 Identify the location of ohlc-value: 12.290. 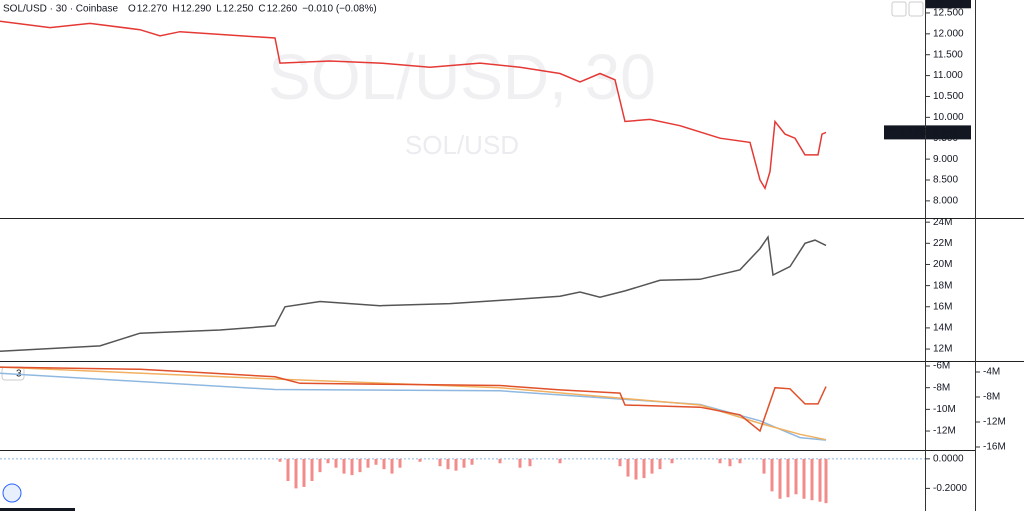
(196, 9).